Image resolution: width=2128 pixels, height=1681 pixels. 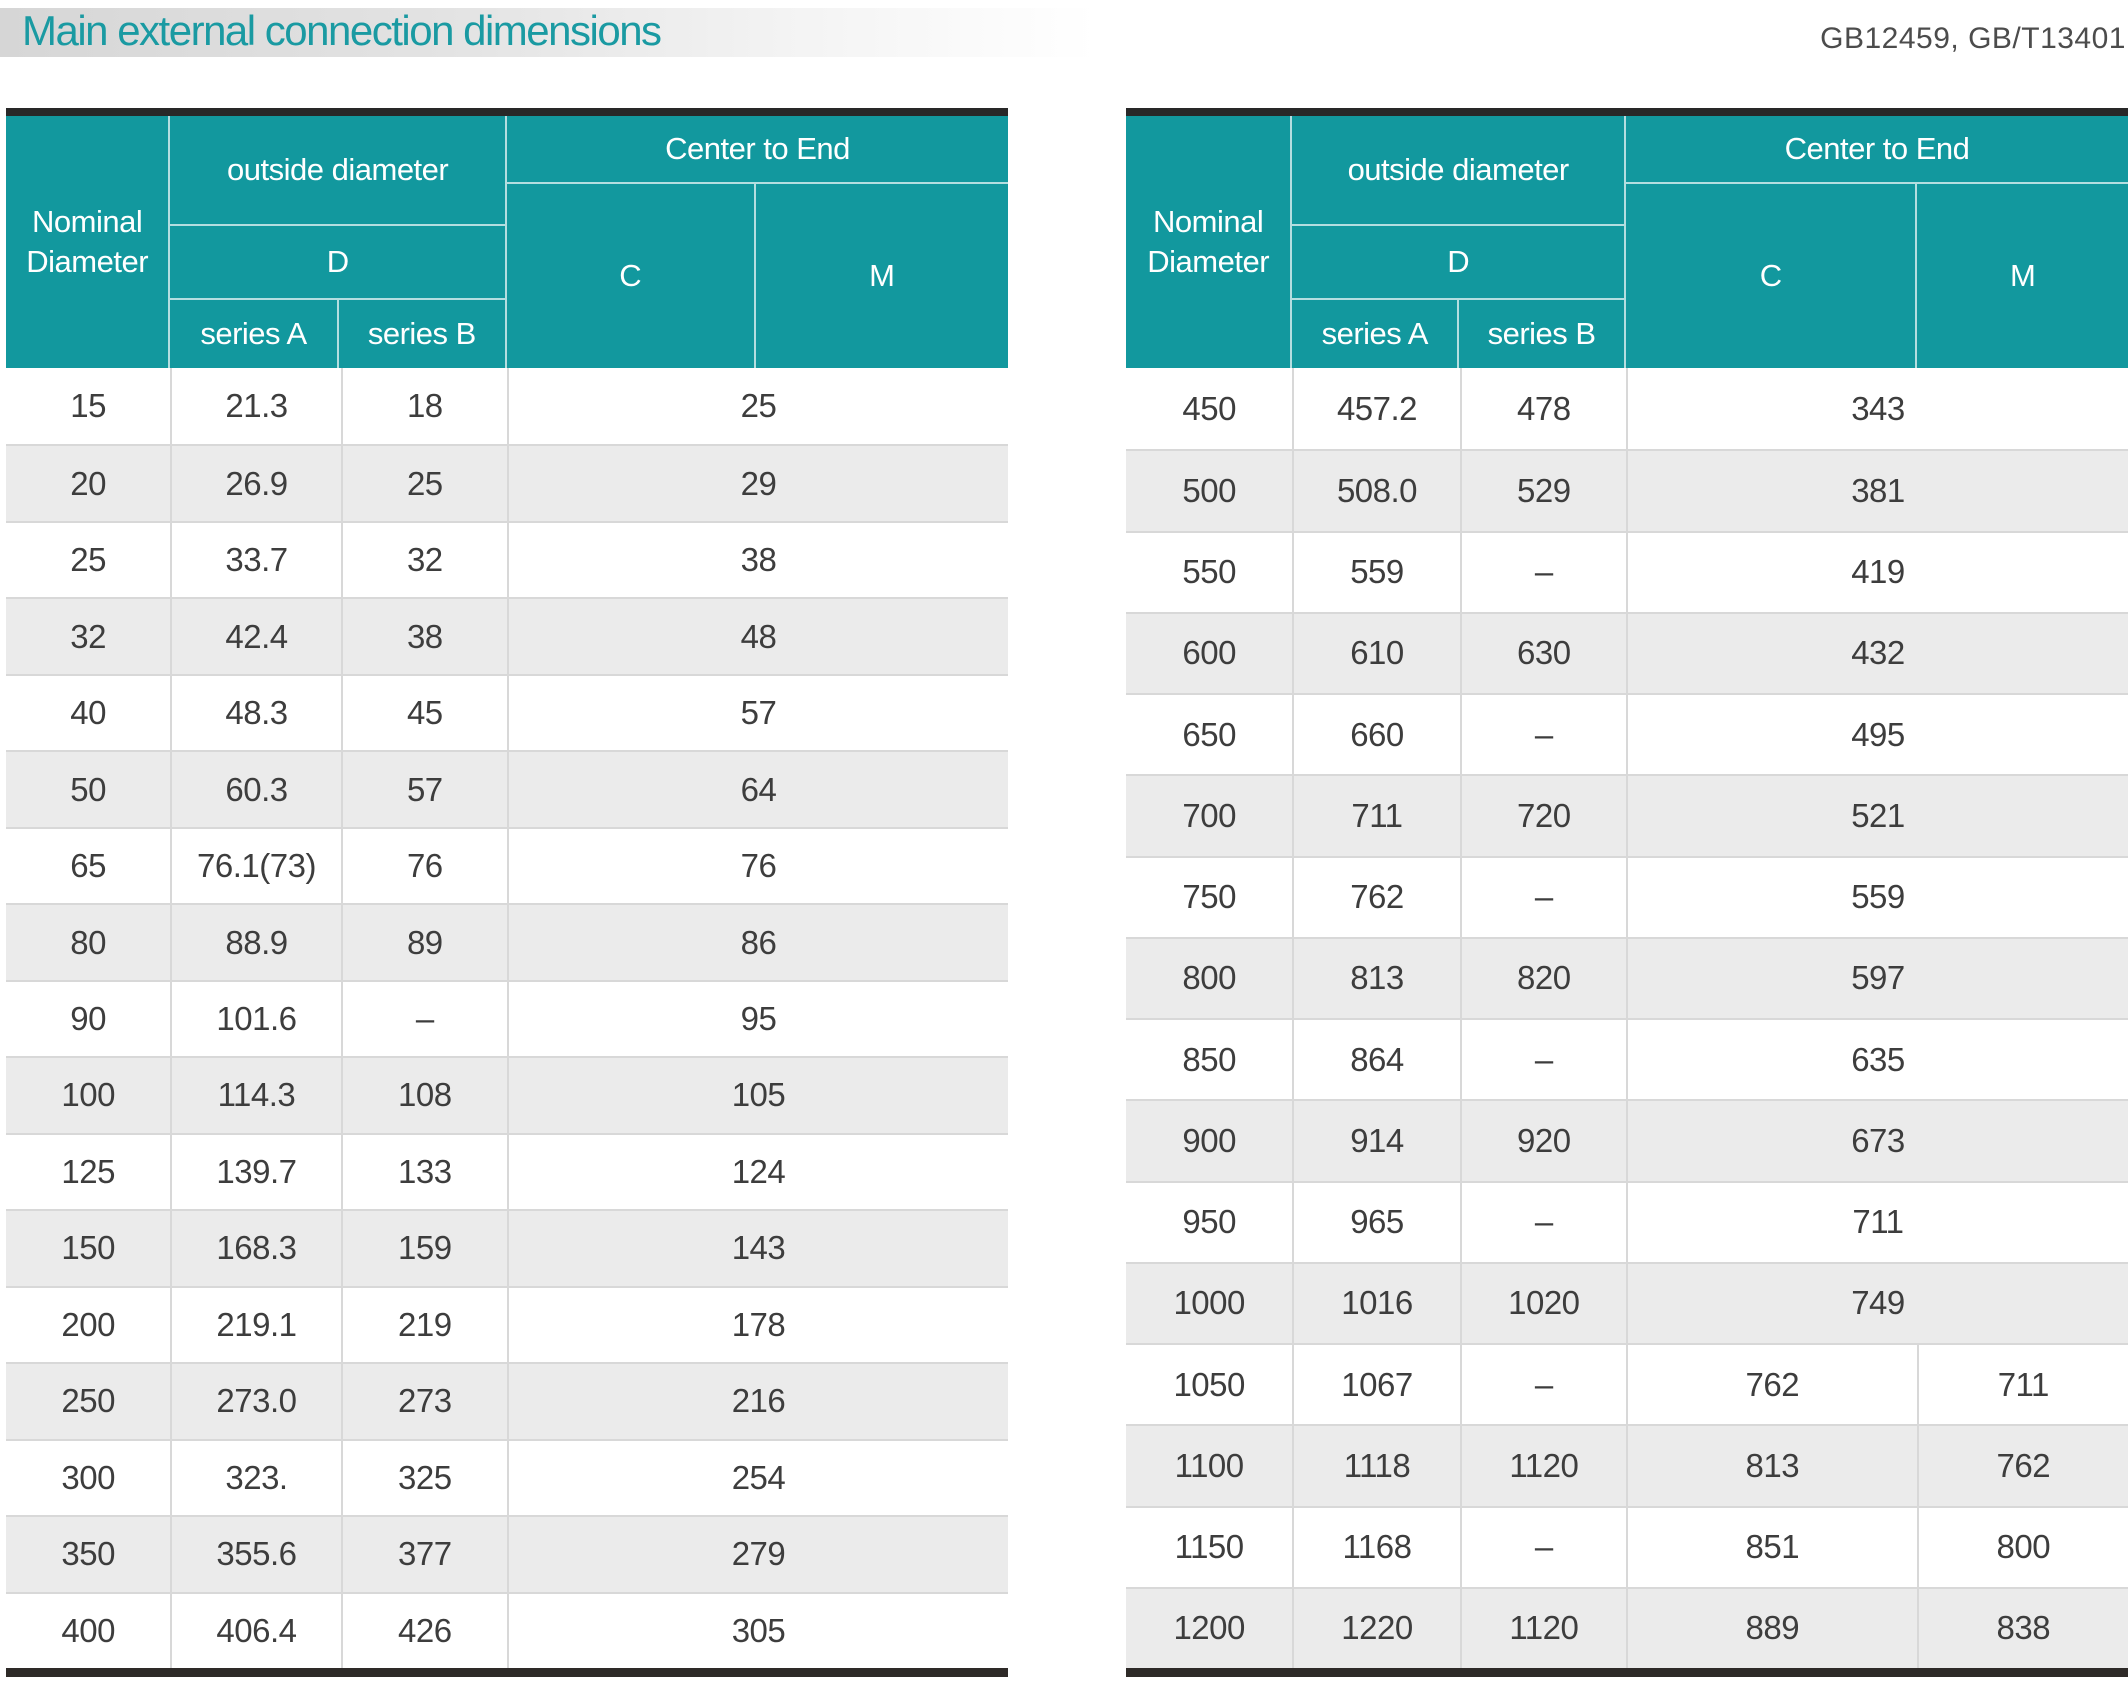 I want to click on cell-dn: 50, so click(x=88, y=789).